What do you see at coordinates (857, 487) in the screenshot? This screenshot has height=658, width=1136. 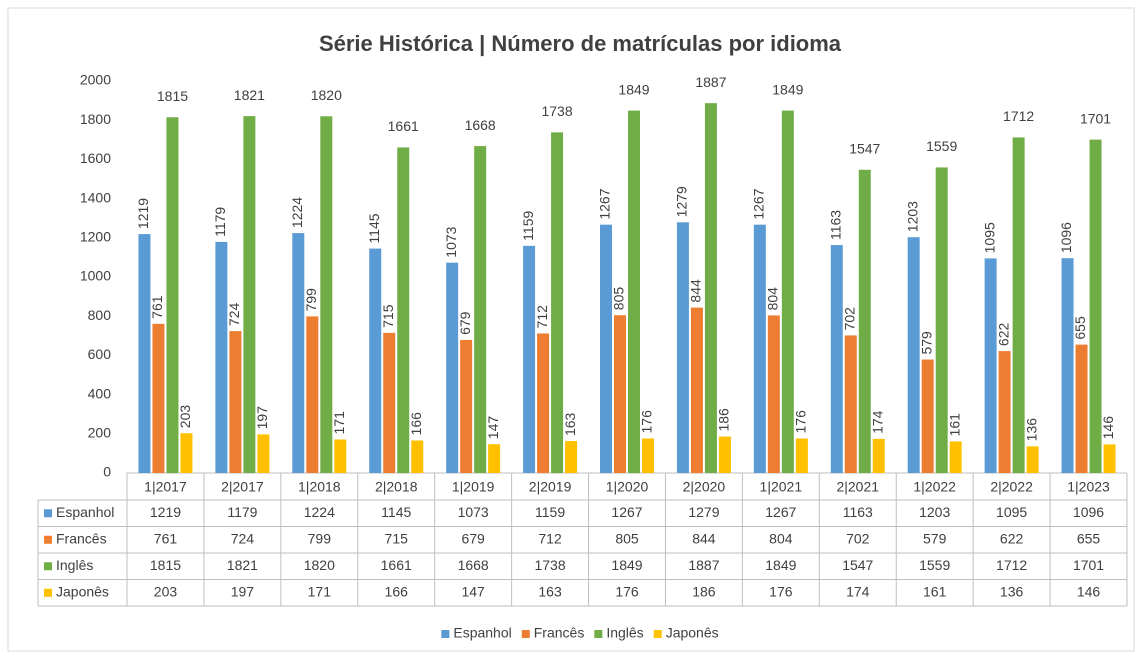 I see `x-tick-label: 2|2021` at bounding box center [857, 487].